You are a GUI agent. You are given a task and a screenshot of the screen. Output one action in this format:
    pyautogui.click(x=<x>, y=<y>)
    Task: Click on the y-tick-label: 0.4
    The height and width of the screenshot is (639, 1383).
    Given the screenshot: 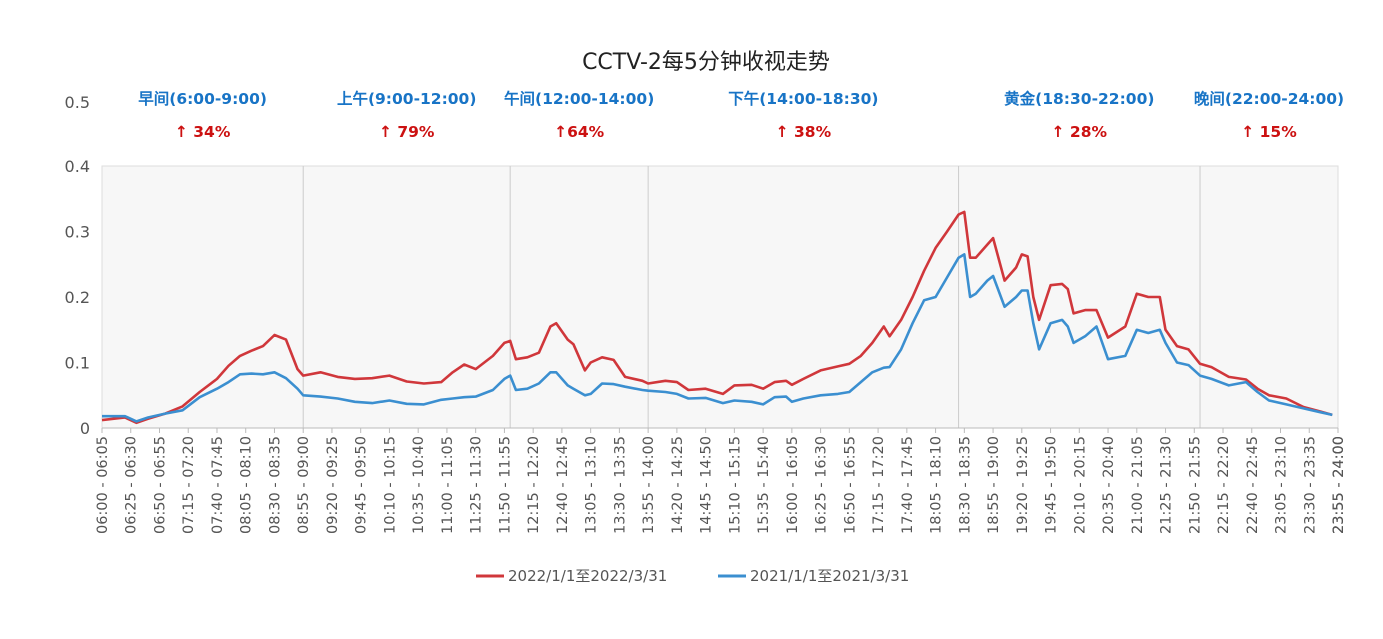 What is the action you would take?
    pyautogui.click(x=77, y=166)
    